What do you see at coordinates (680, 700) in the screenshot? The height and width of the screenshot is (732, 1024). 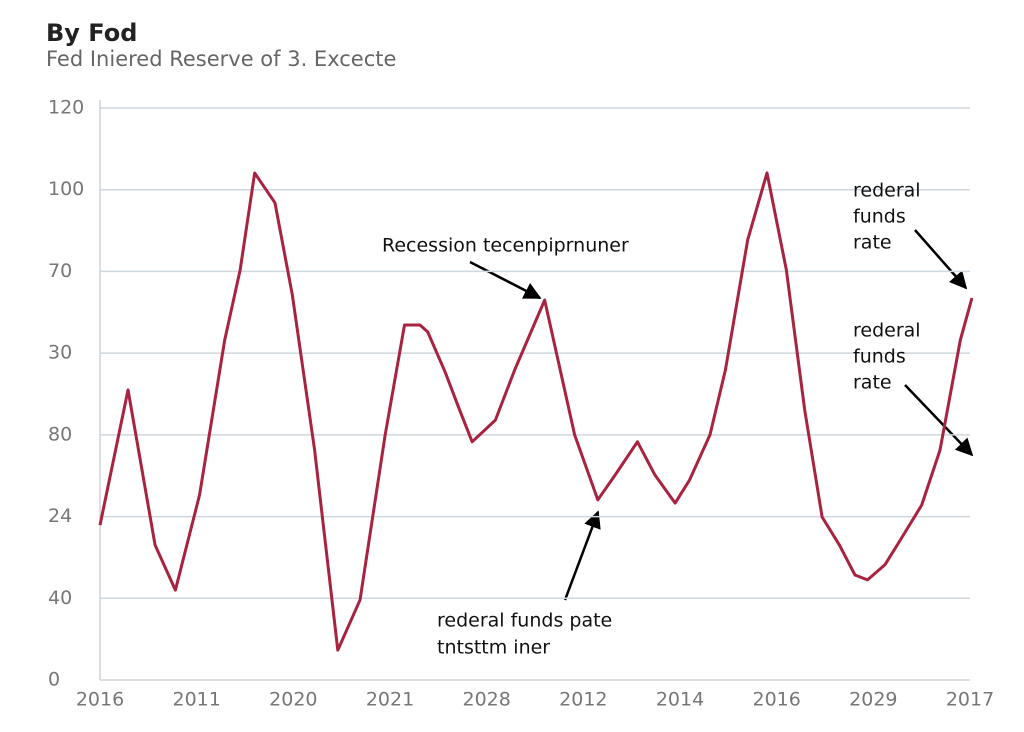 I see `x-tick-label: 2014` at bounding box center [680, 700].